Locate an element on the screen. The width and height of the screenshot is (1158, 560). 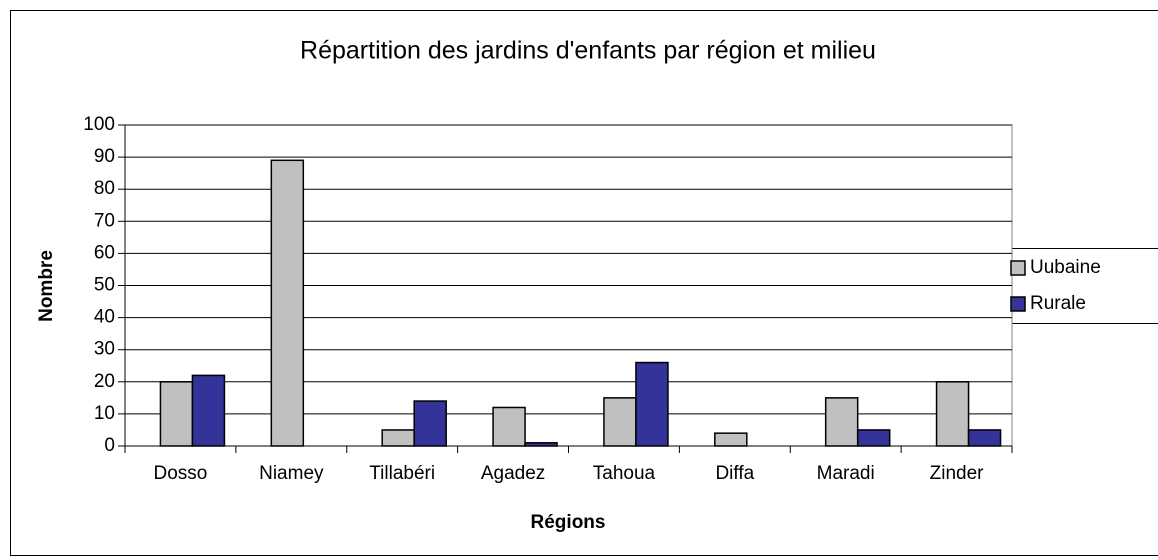
x-tick-label: Agadez is located at coordinates (513, 473).